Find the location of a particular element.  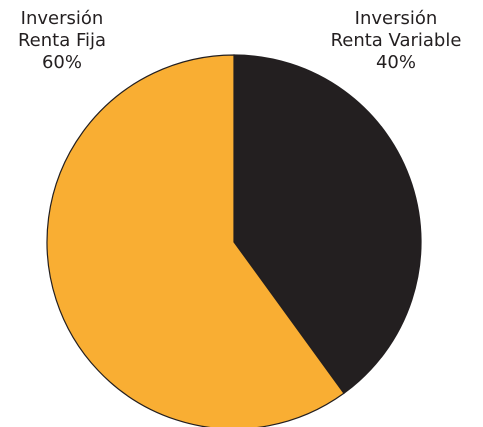

slice-label-renta-fija: Inversión Renta Fija 60% is located at coordinates (62, 41).